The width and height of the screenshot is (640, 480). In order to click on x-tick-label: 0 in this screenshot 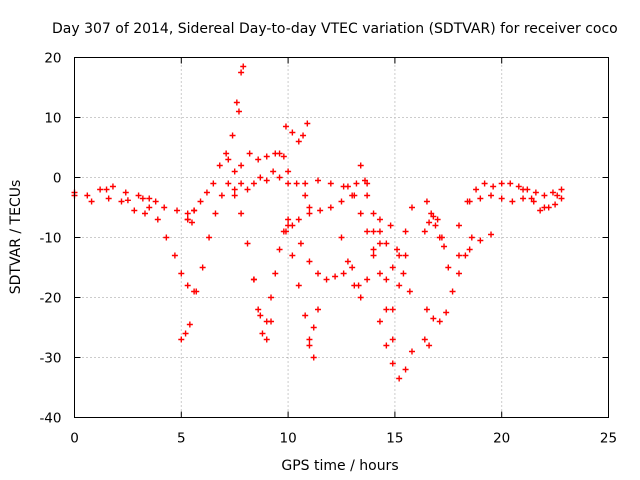, I will do `click(74, 439)`.